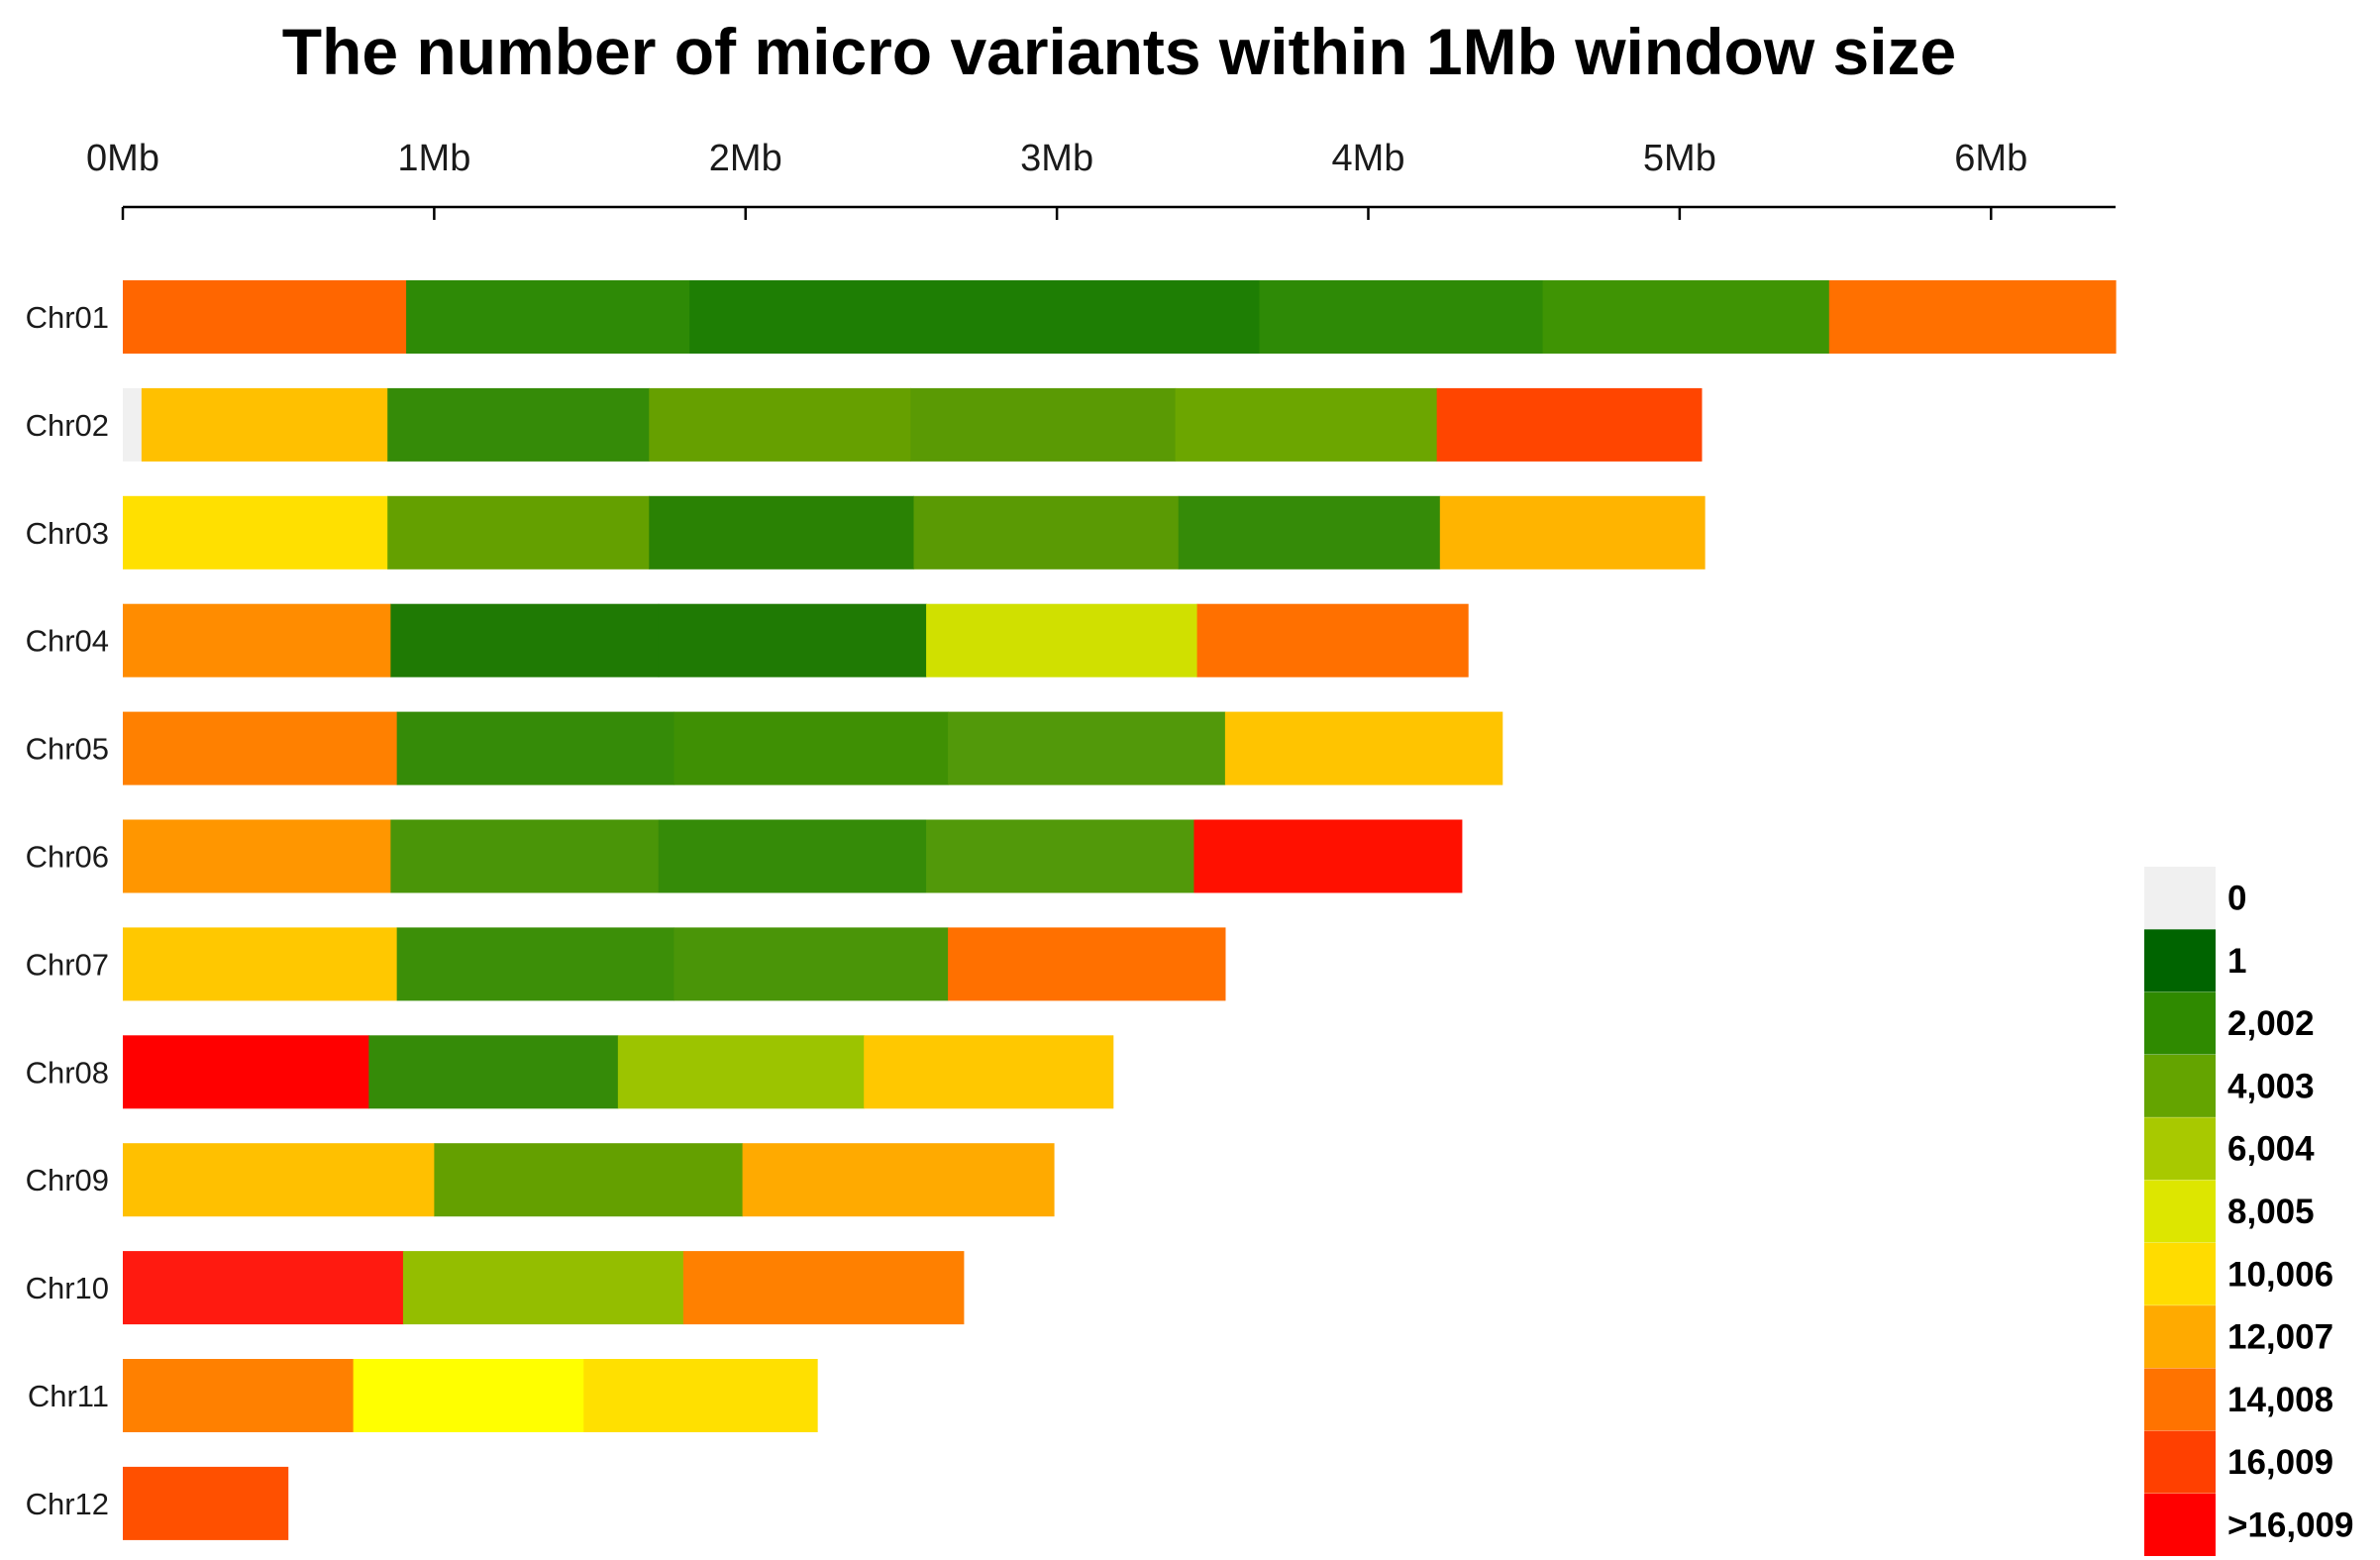  What do you see at coordinates (67, 533) in the screenshot?
I see `chromosome-label: Chr03` at bounding box center [67, 533].